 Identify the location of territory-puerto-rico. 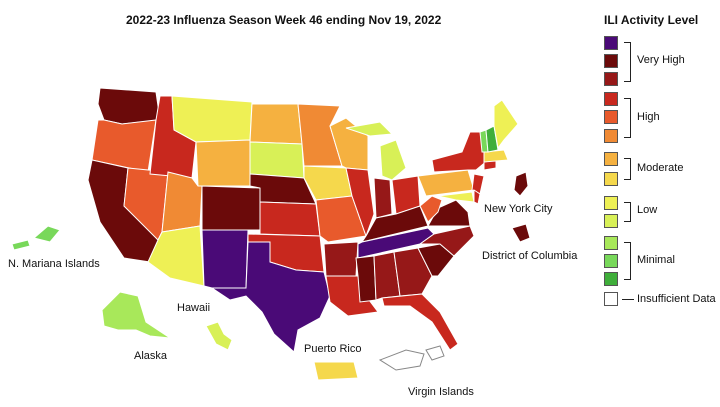
(336, 371).